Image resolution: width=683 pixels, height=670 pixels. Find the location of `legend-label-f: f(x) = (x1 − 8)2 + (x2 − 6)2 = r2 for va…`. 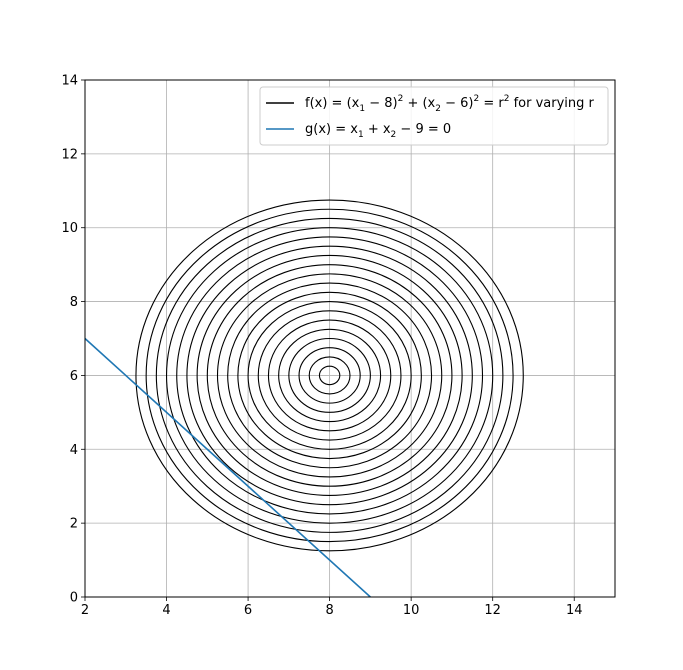

legend-label-f: f(x) = (x1 − 8)2 + (x2 − 6)2 = r2 for va… is located at coordinates (450, 104).